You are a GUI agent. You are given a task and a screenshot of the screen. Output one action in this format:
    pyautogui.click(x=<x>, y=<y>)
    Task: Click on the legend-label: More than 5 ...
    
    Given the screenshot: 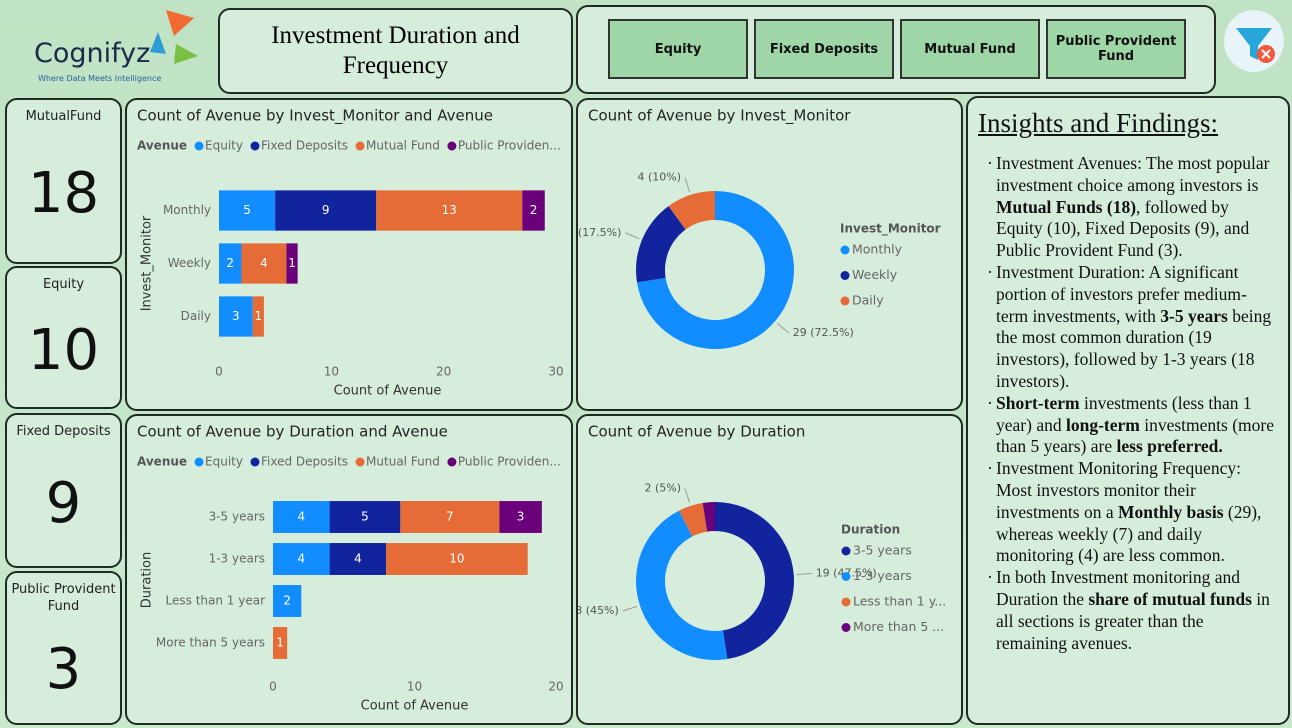 What is the action you would take?
    pyautogui.click(x=898, y=626)
    